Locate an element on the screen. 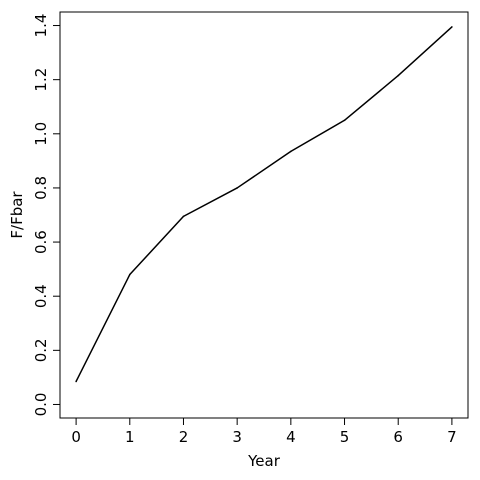 This screenshot has height=480, width=480. y-axis-label: F/Fbar is located at coordinates (17, 215).